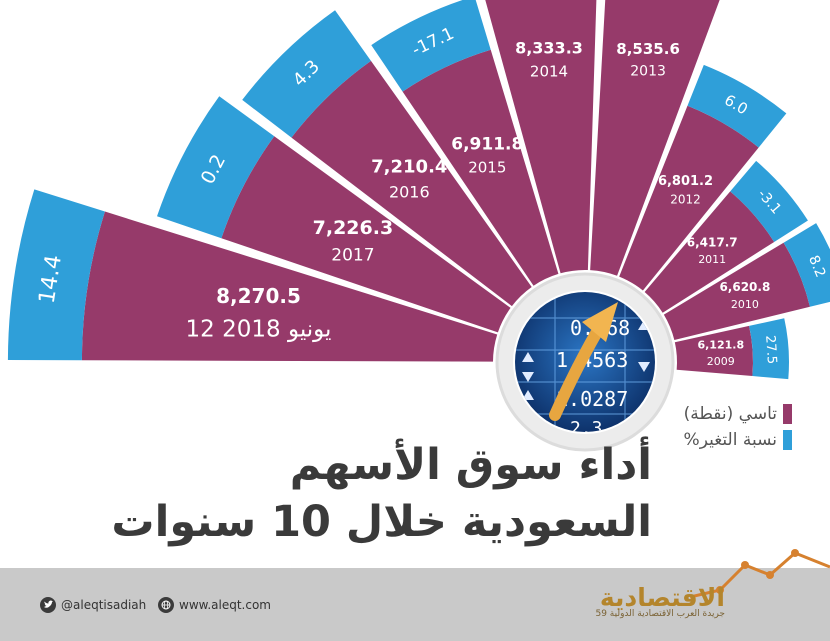 This screenshot has width=830, height=641. I want to click on year-label-2009: 2009, so click(721, 361).